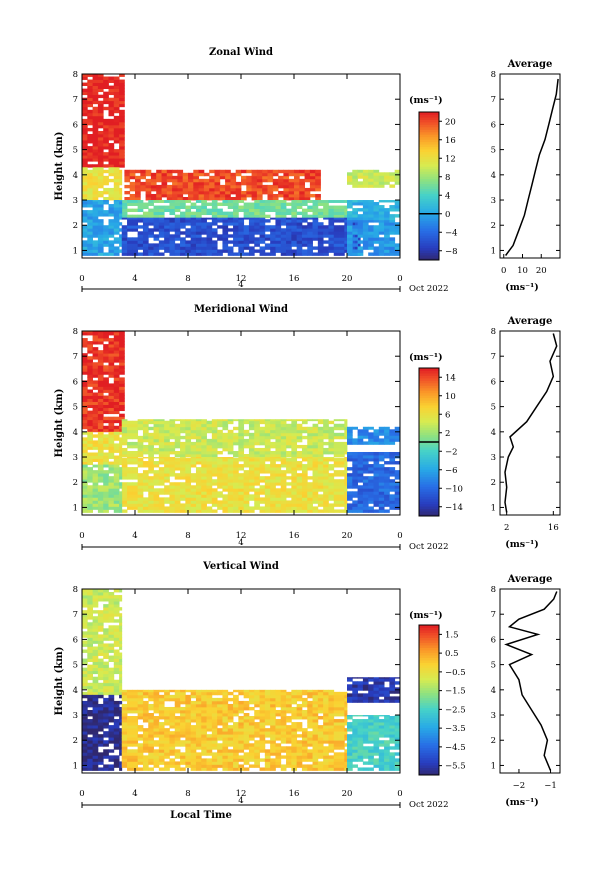 This screenshot has height=873, width=611. What do you see at coordinates (451, 452) in the screenshot?
I see `colorbar-tick-label: −2` at bounding box center [451, 452].